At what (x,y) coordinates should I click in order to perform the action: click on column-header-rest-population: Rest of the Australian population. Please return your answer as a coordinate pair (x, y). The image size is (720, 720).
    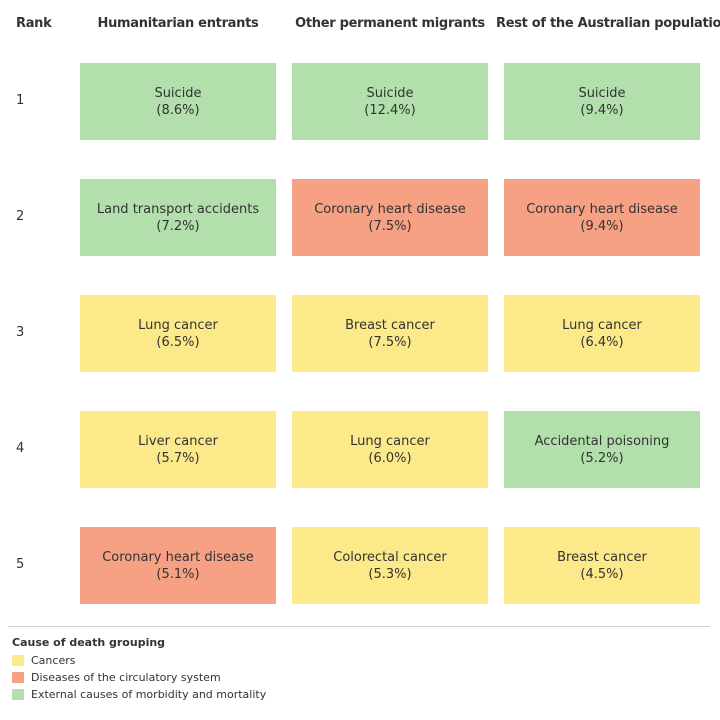
    Looking at the image, I should click on (608, 23).